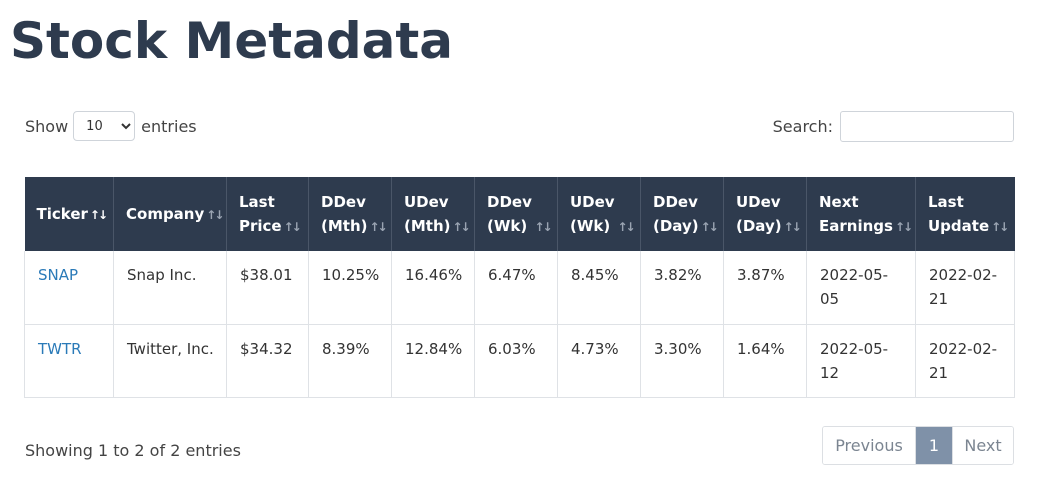 The height and width of the screenshot is (502, 1037). Describe the element at coordinates (927, 126) in the screenshot. I see `search-input` at that location.